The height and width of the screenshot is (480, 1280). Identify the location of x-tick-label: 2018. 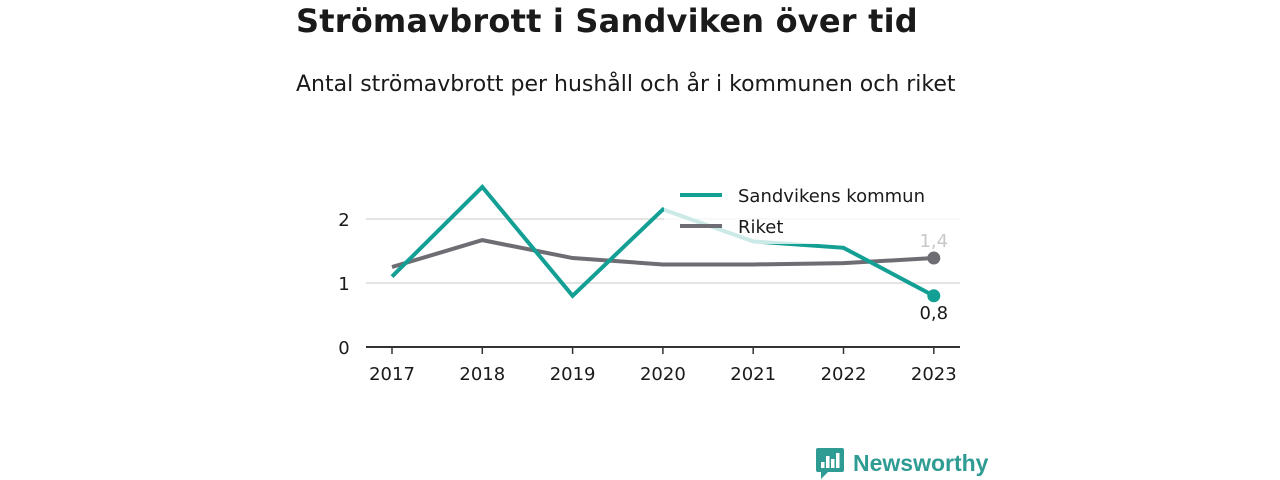
(482, 374).